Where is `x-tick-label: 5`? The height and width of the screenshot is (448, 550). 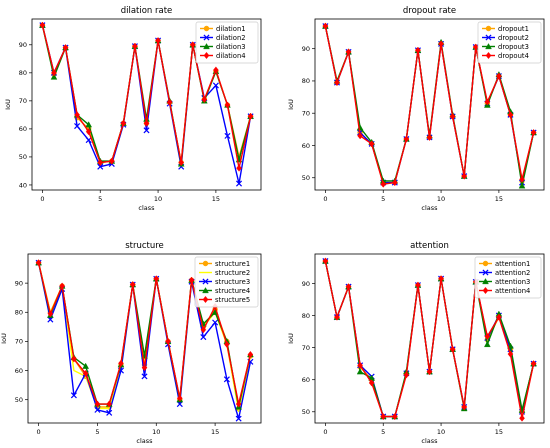
x-tick-label: 5 is located at coordinates (383, 199).